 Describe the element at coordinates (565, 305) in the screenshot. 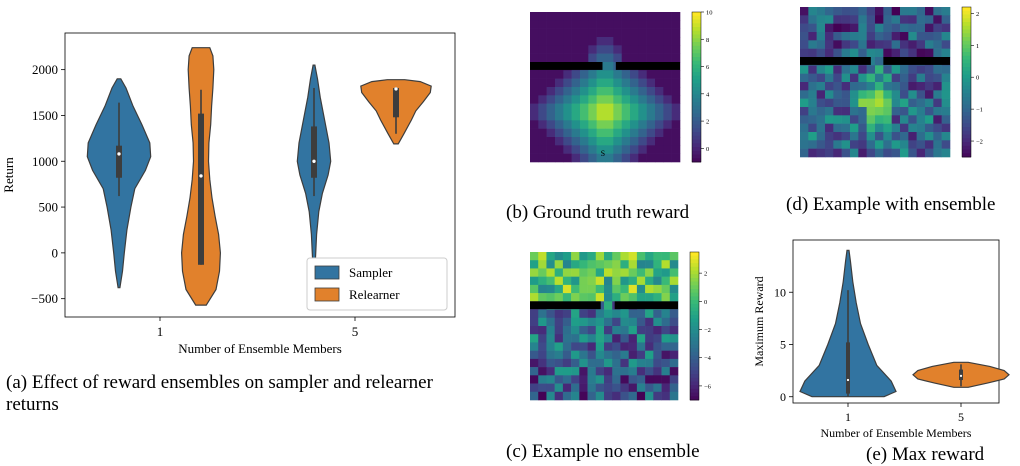

I see `wall-left` at that location.